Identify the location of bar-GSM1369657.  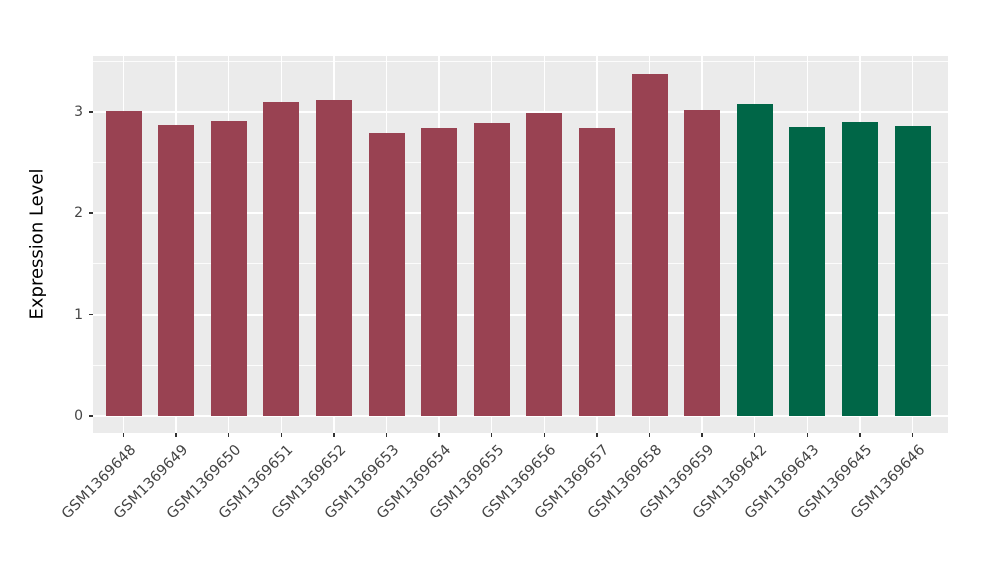
(596, 272).